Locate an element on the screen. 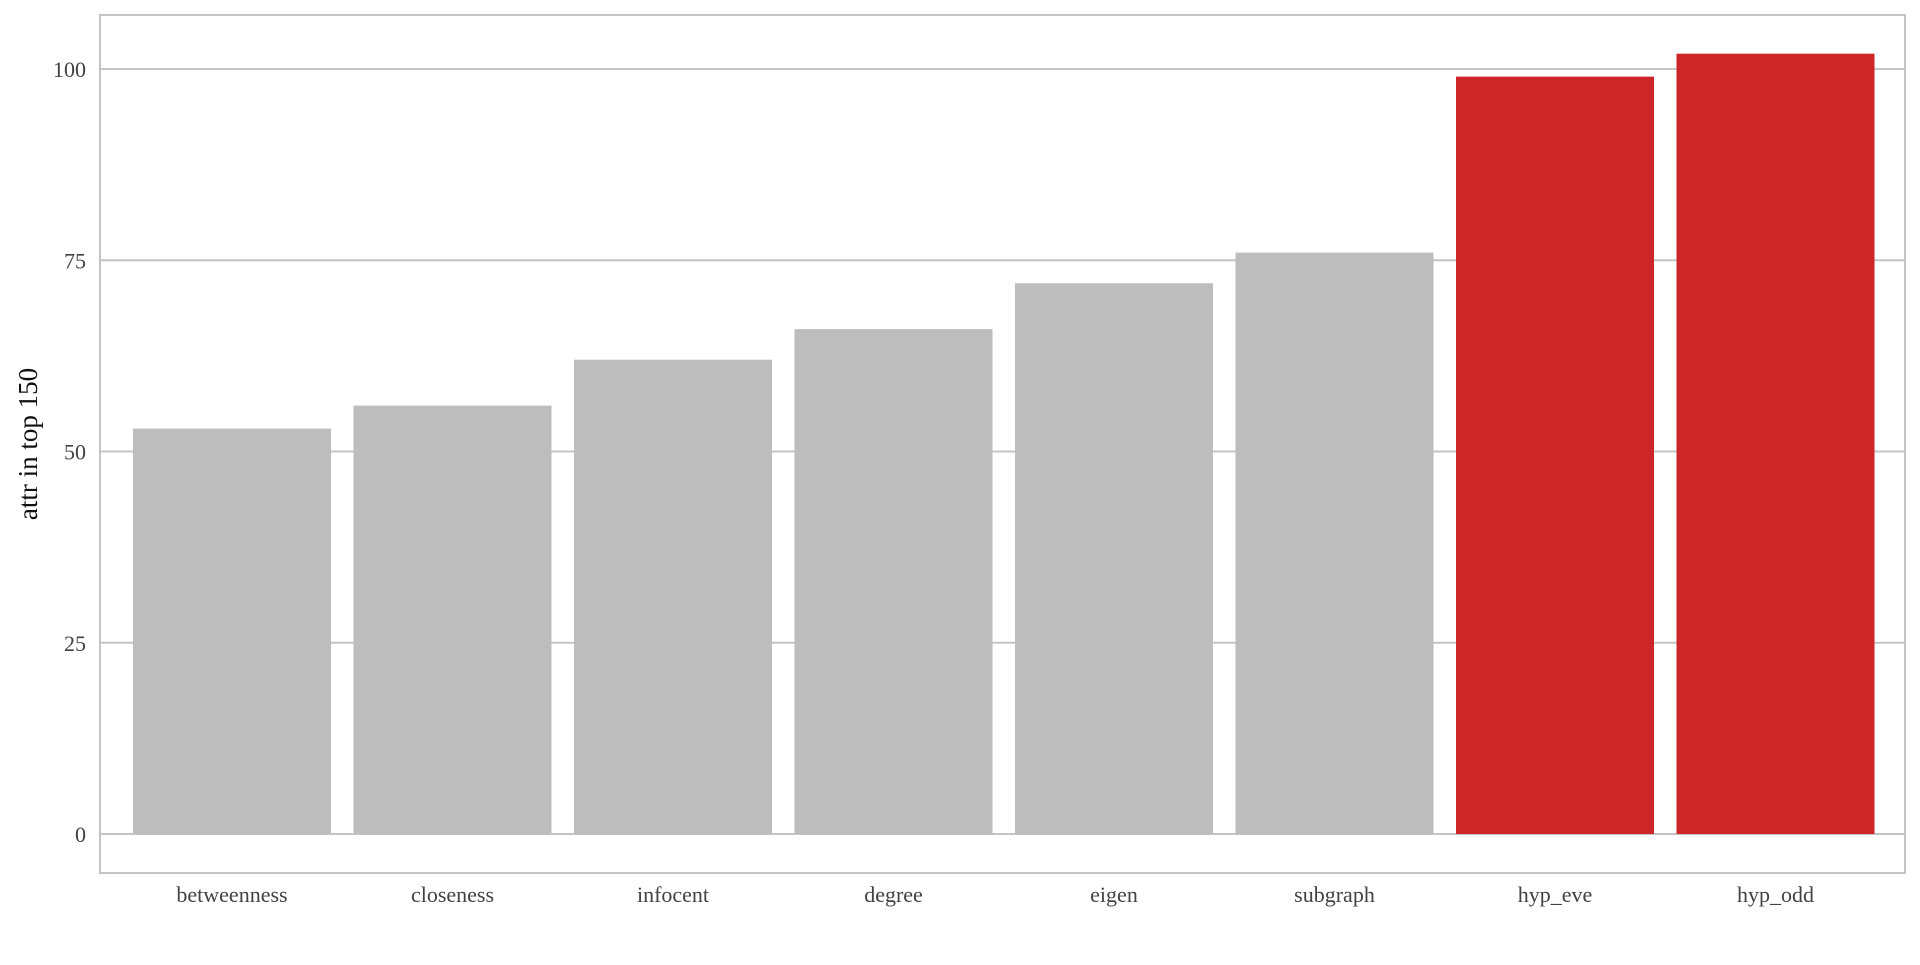 Image resolution: width=1920 pixels, height=965 pixels. y-tick-label-100: 100 is located at coordinates (69, 69).